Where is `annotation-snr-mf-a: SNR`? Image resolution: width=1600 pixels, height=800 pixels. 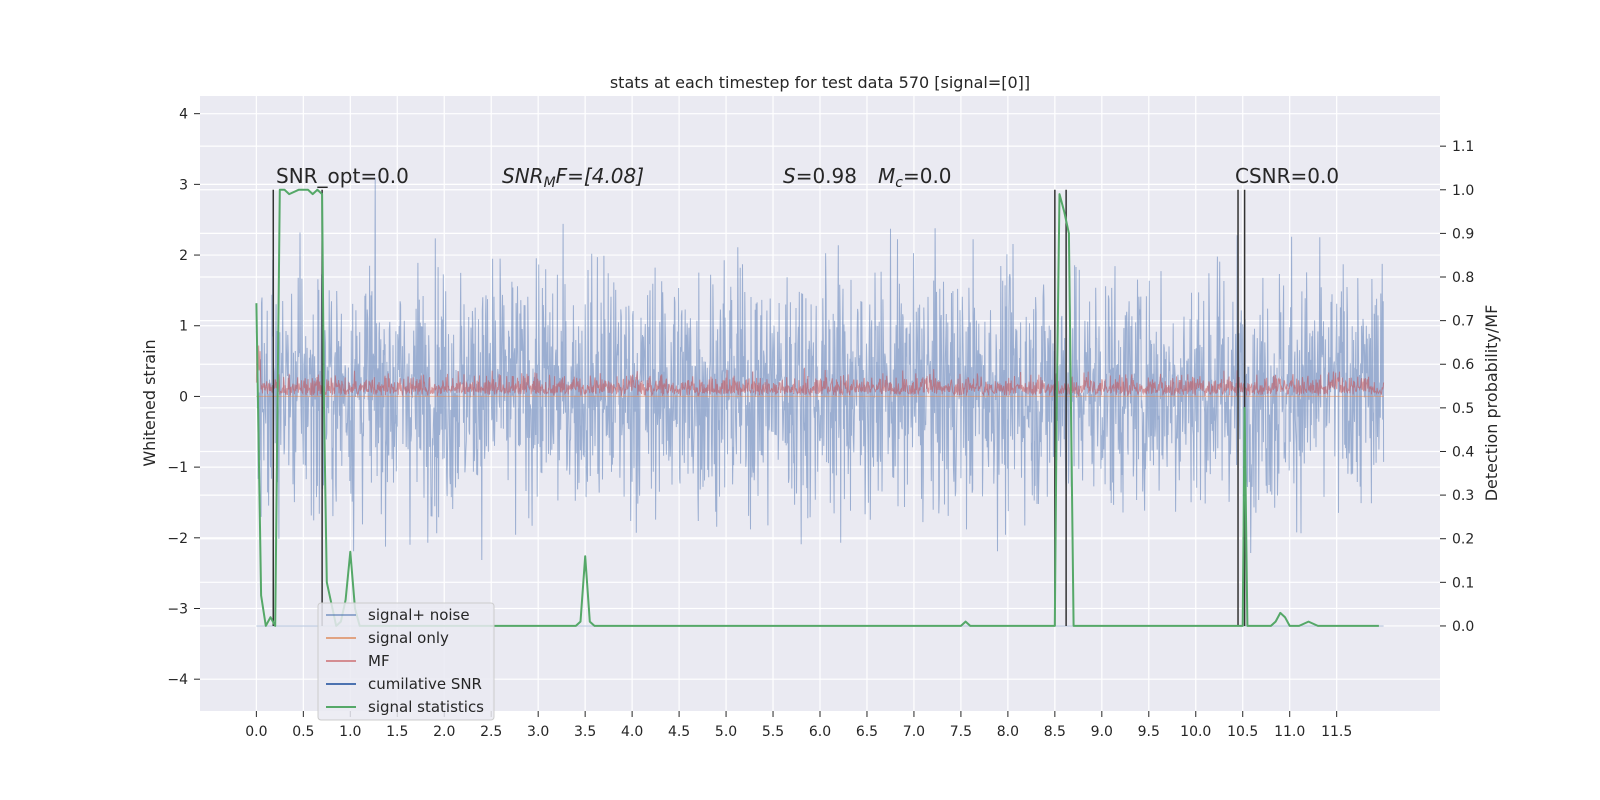
annotation-snr-mf-a: SNR is located at coordinates (523, 176).